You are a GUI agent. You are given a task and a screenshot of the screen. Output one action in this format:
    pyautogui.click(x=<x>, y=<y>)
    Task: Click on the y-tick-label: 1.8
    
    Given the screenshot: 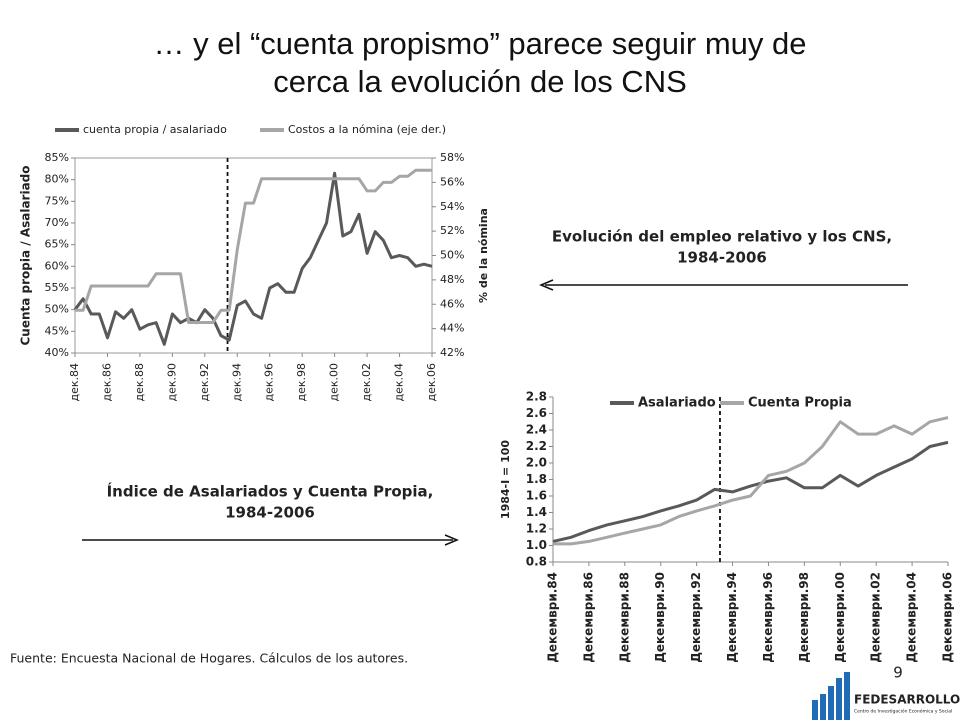 What is the action you would take?
    pyautogui.click(x=536, y=479)
    